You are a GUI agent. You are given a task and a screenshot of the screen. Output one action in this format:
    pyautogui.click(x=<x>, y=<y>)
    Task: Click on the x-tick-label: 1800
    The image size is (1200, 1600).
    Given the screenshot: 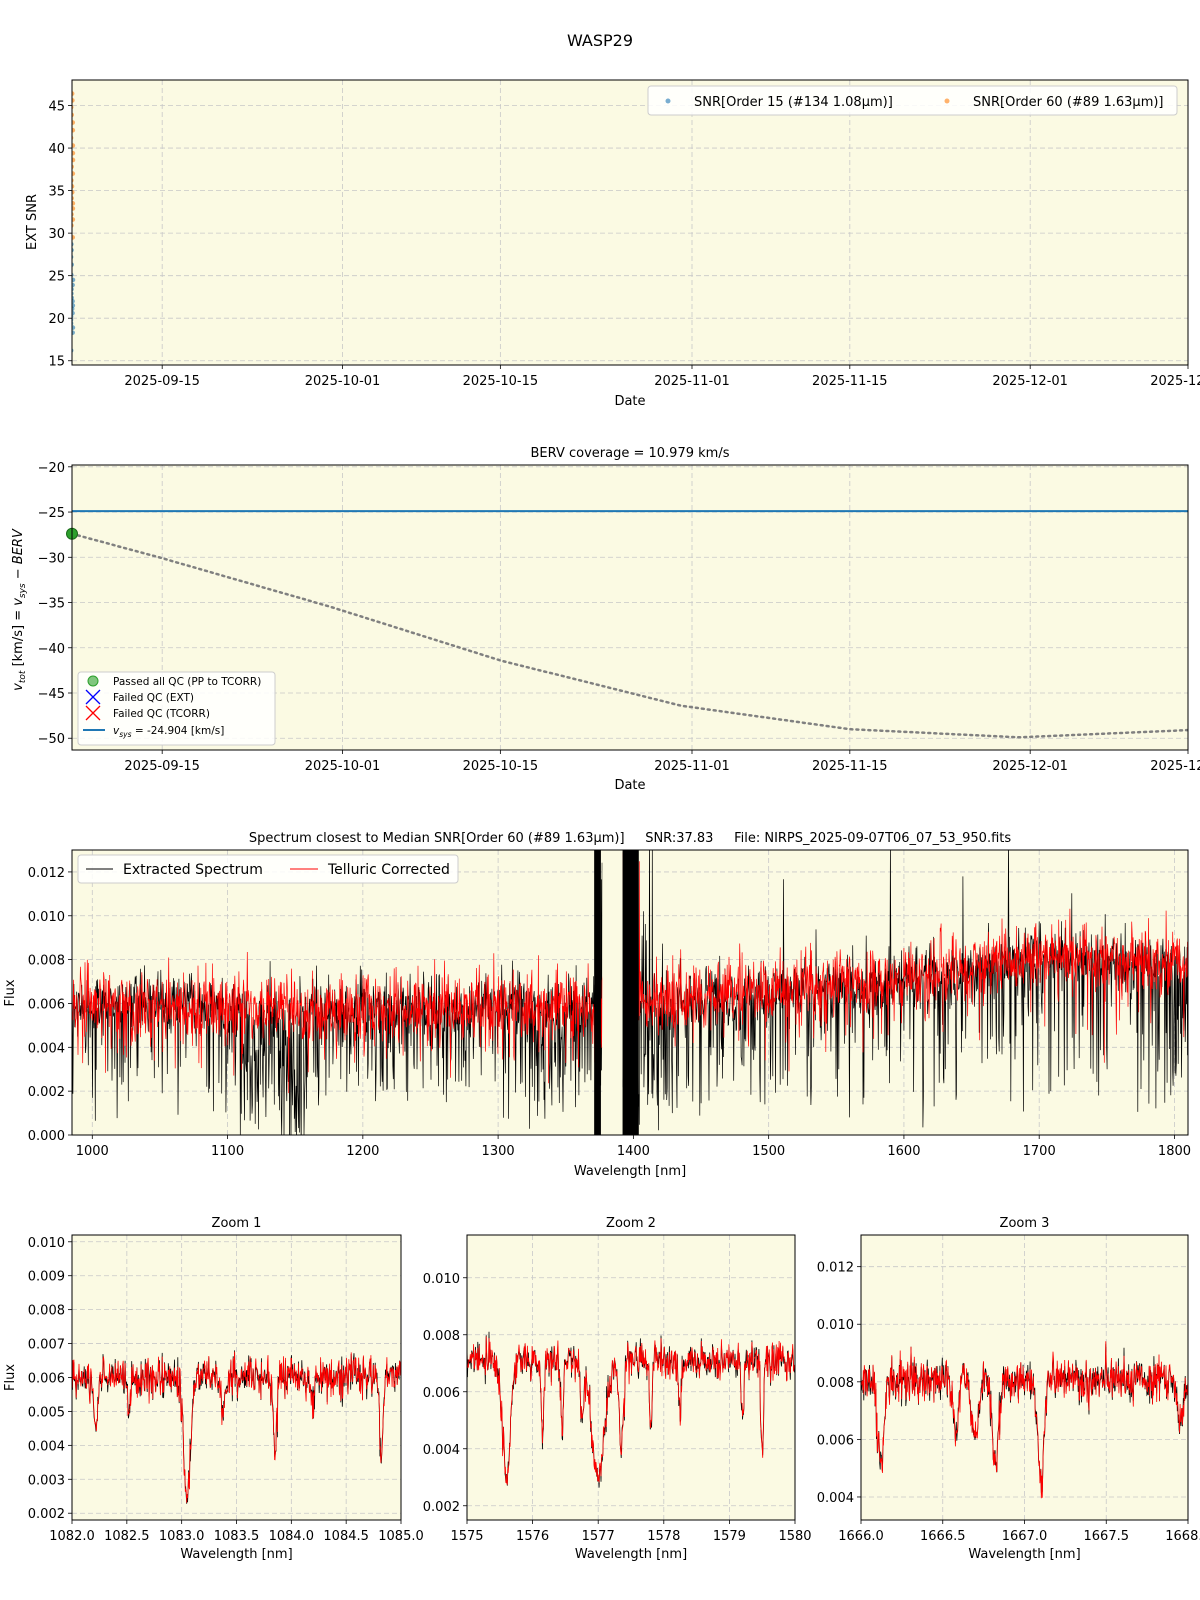 What is the action you would take?
    pyautogui.click(x=1174, y=1151)
    